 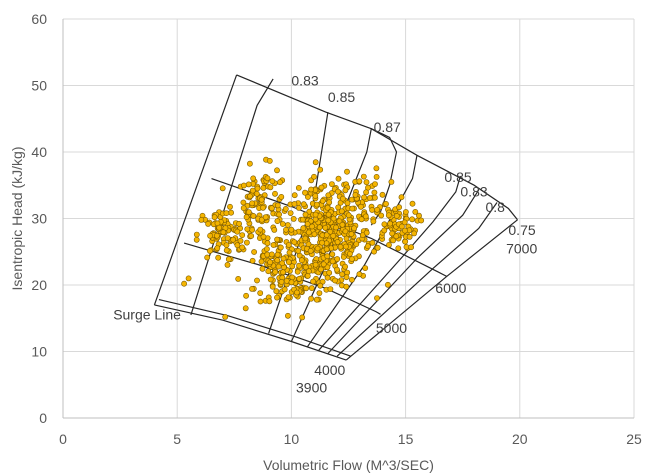 What do you see at coordinates (341, 97) in the screenshot?
I see `map-annotation: 0.85` at bounding box center [341, 97].